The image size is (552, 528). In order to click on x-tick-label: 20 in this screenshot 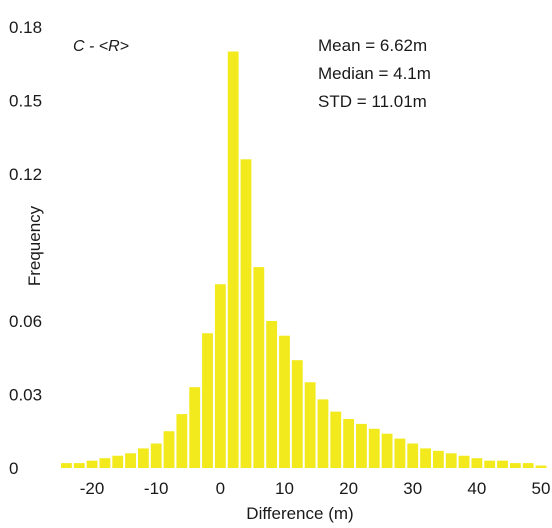, I will do `click(348, 488)`.